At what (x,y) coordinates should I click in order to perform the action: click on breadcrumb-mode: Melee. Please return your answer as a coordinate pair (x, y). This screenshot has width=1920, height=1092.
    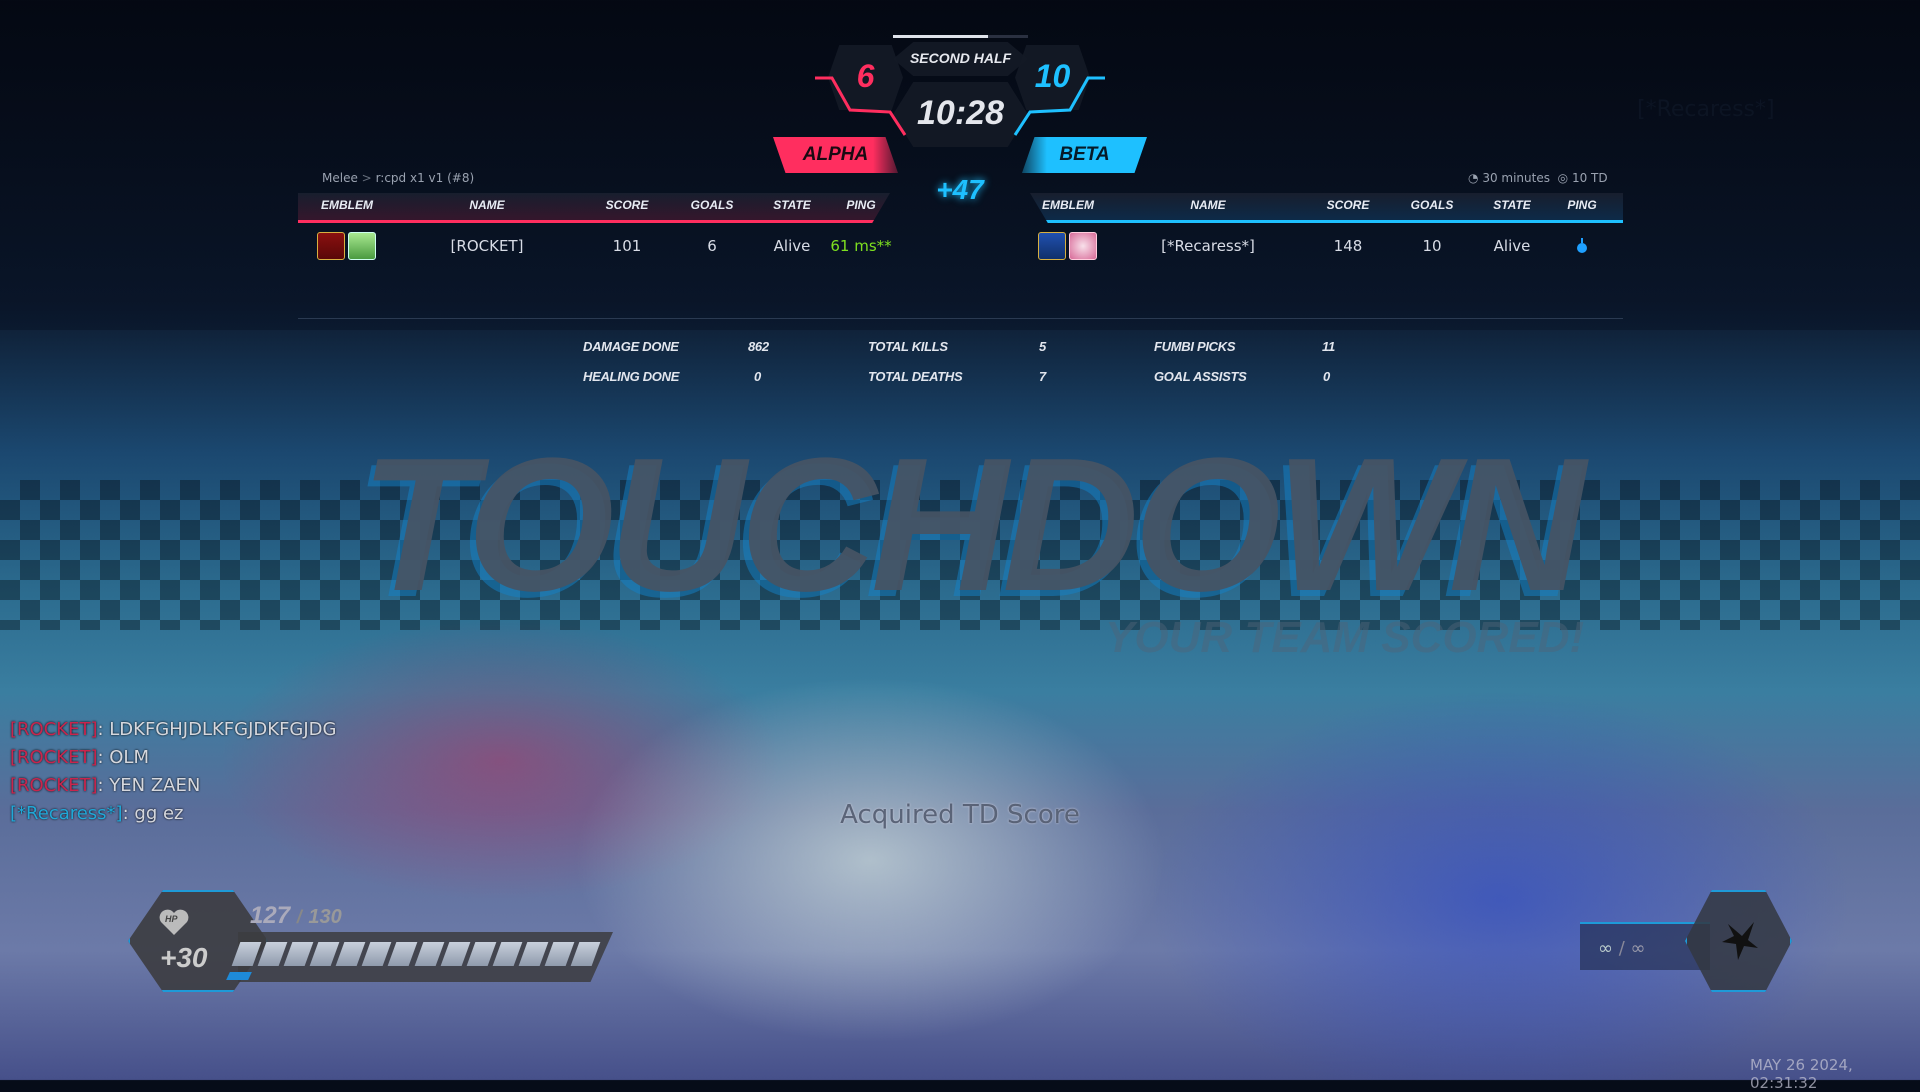
    Looking at the image, I should click on (340, 178).